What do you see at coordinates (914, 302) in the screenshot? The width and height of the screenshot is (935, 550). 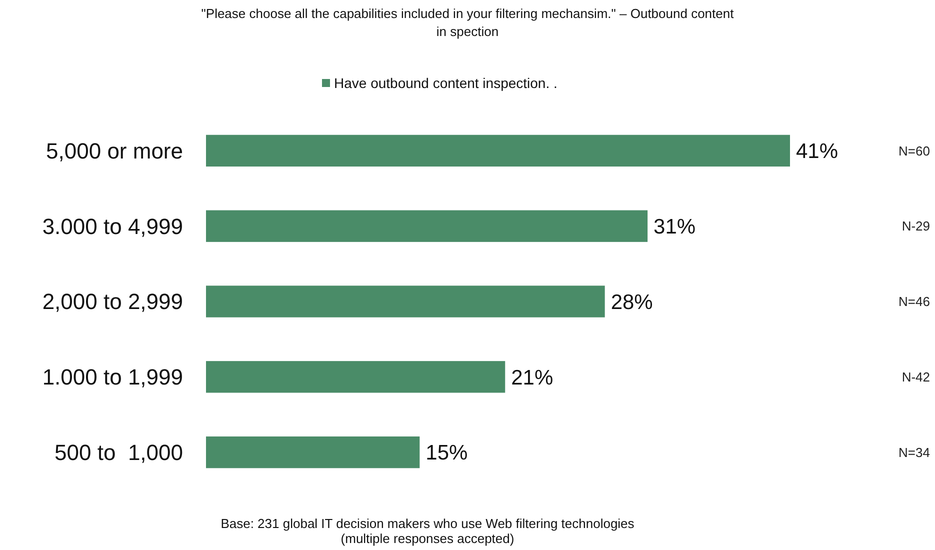 I see `text: N=46` at bounding box center [914, 302].